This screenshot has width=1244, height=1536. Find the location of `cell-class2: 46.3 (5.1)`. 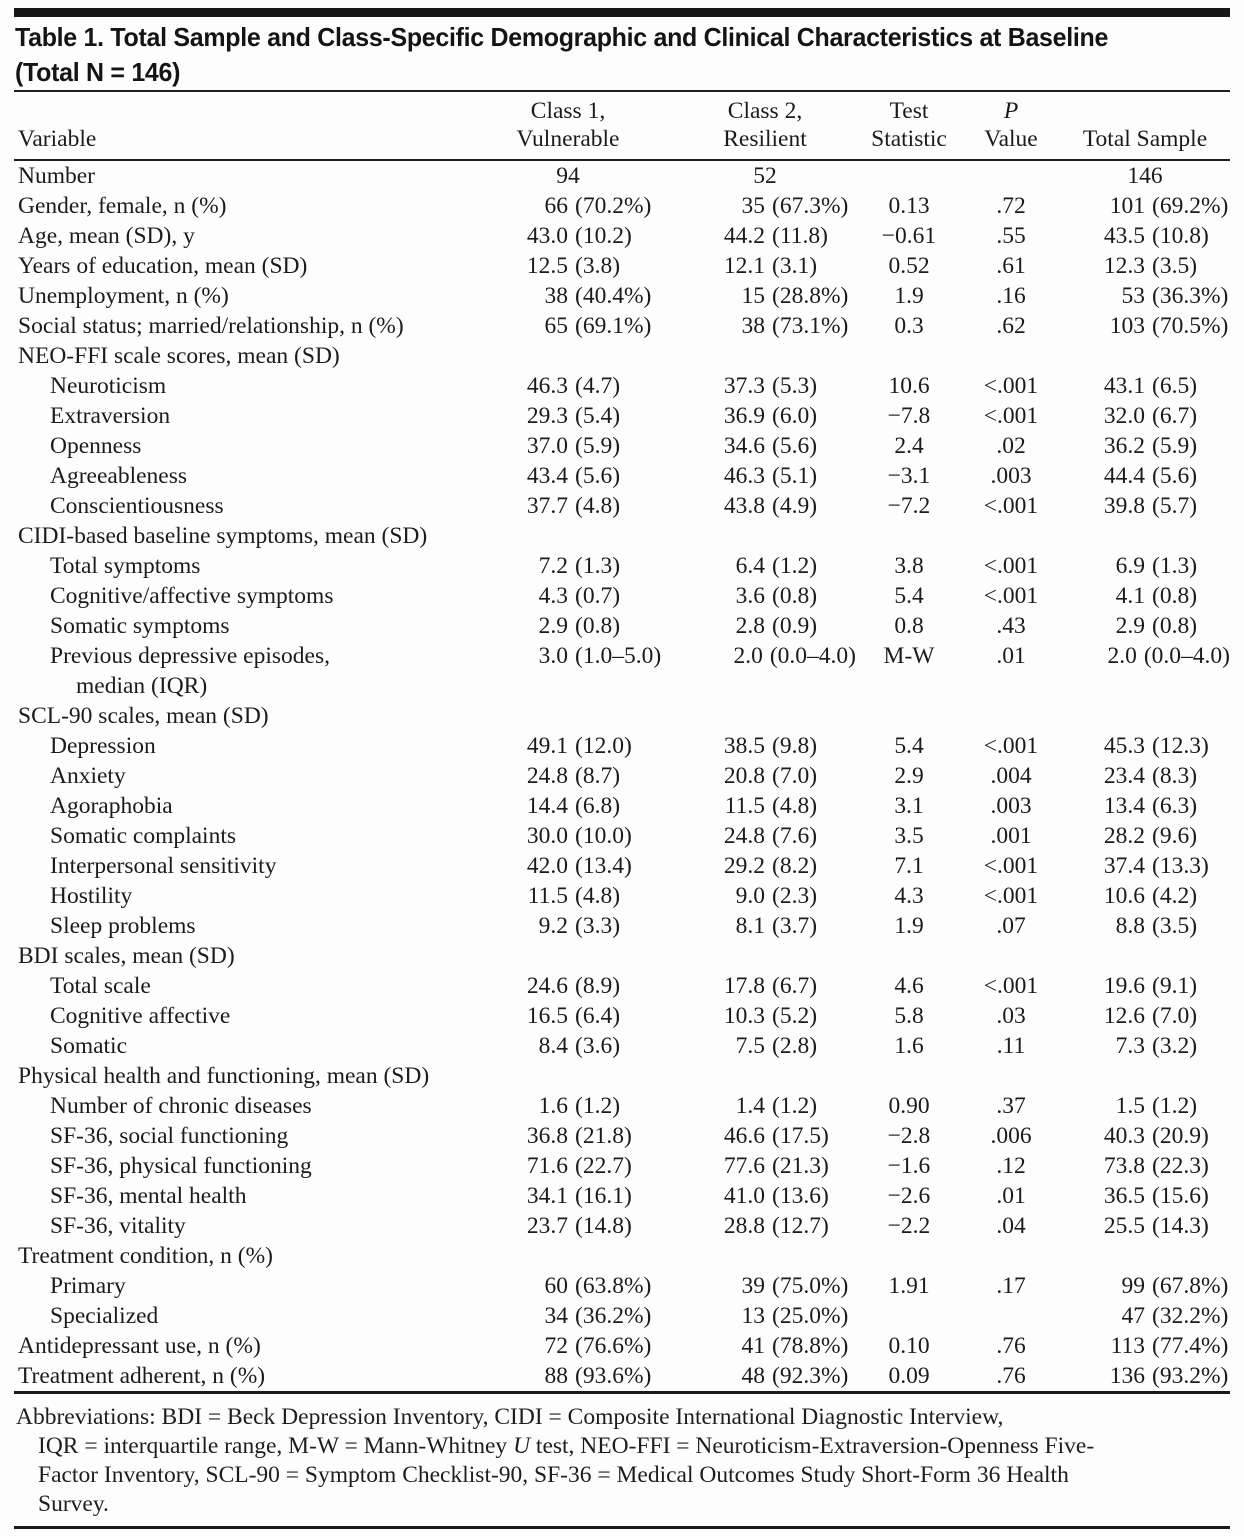

cell-class2: 46.3 (5.1) is located at coordinates (765, 476).